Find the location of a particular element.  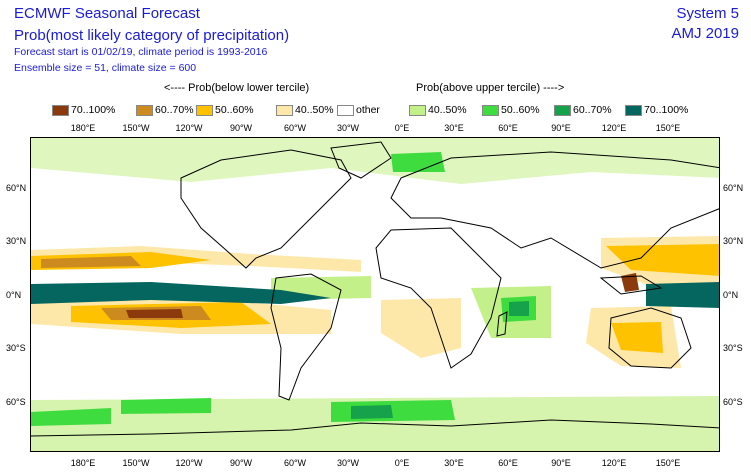

coastline-eurasia is located at coordinates (554, 210).